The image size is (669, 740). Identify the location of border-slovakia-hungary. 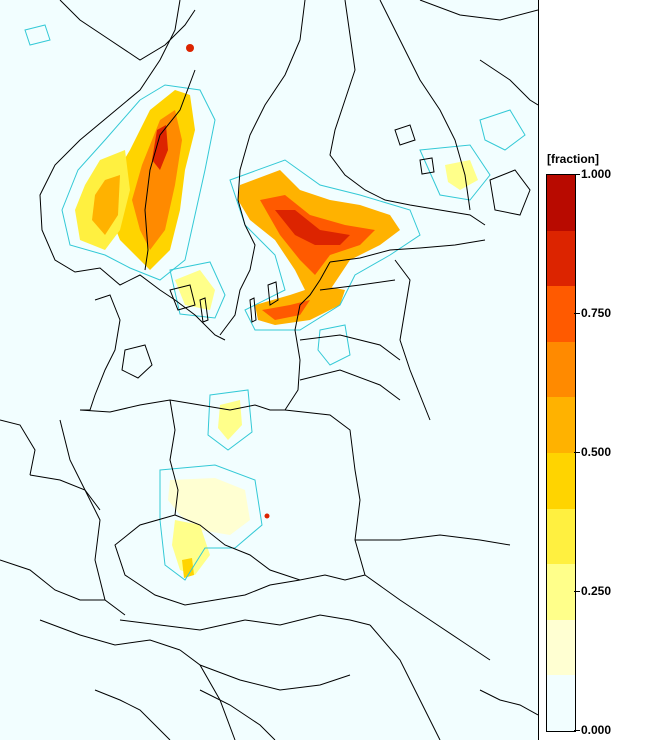
(307, 620).